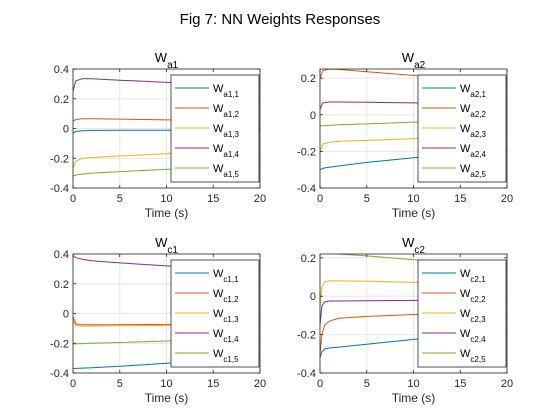  Describe the element at coordinates (473, 171) in the screenshot. I see `legend-entry: Wa2,5` at that location.